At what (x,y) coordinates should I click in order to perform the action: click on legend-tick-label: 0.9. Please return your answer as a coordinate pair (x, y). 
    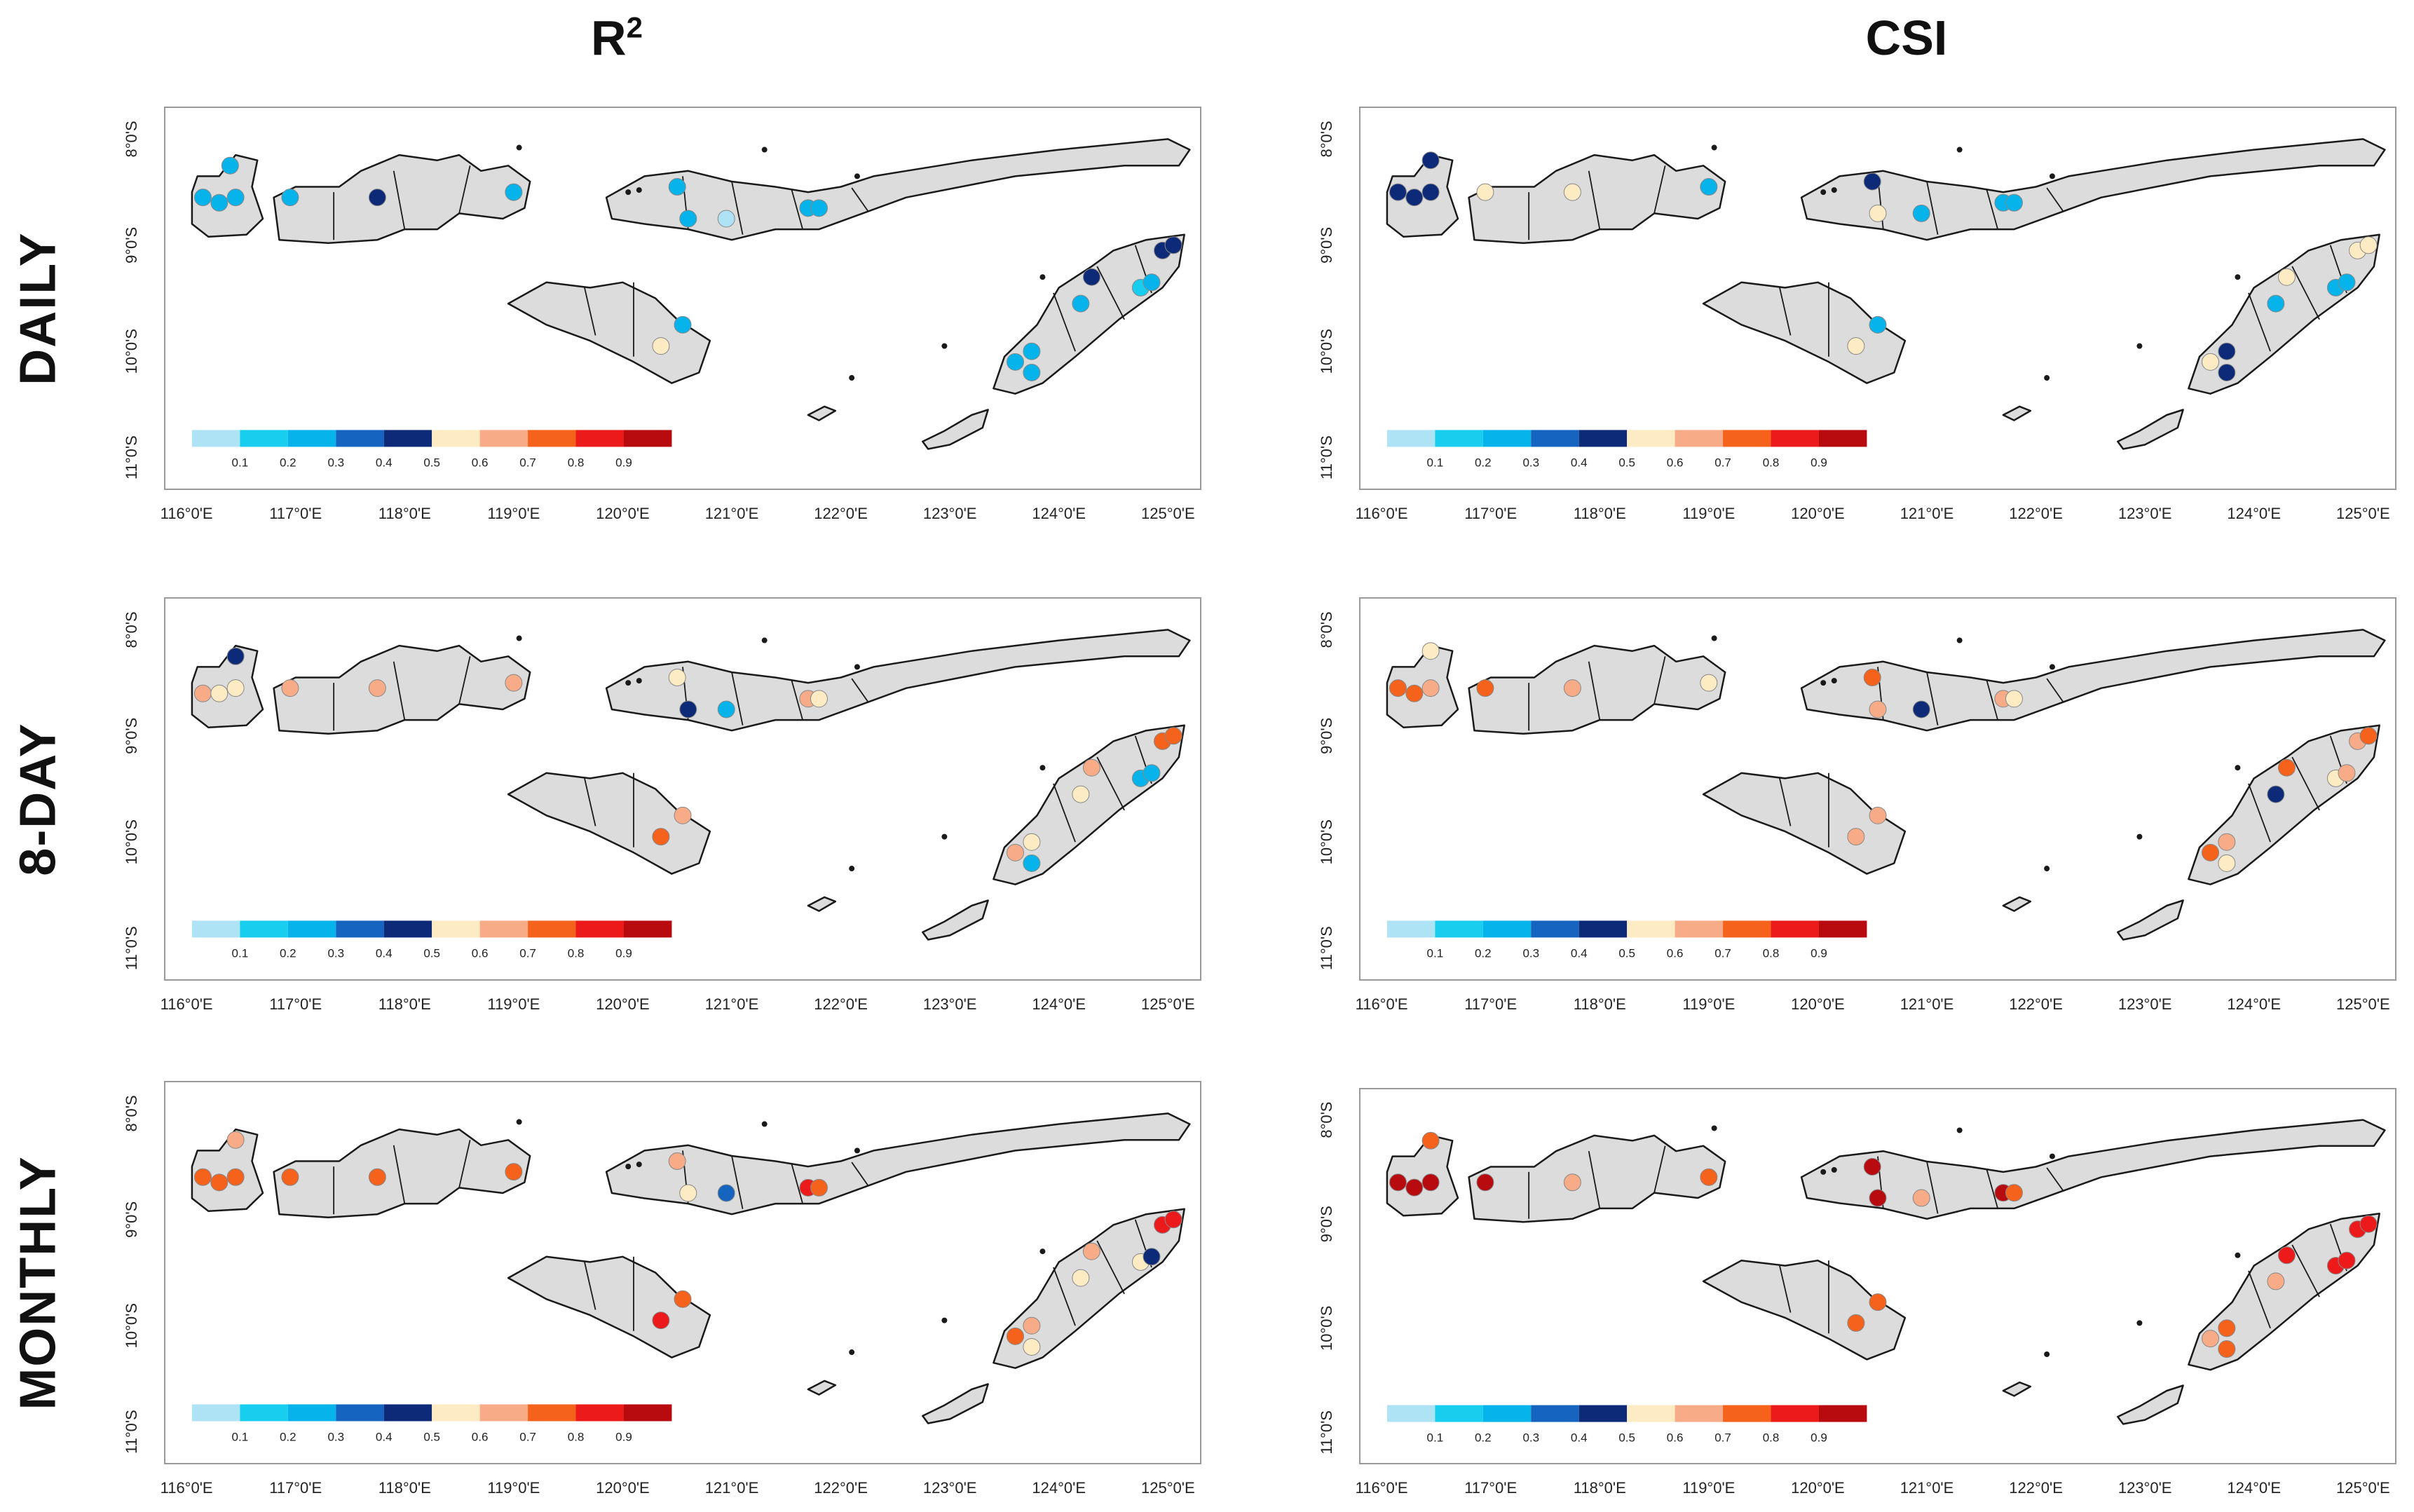
    Looking at the image, I should click on (623, 462).